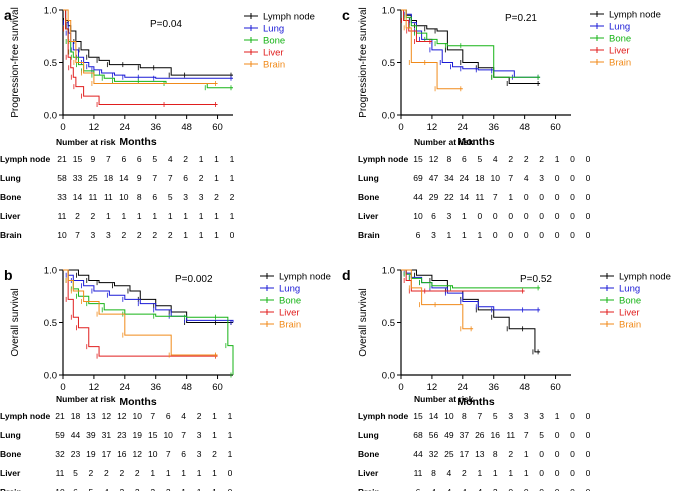 This screenshot has height=491, width=685. Describe the element at coordinates (139, 159) in the screenshot. I see `panel-a-risk-value: 6` at that location.